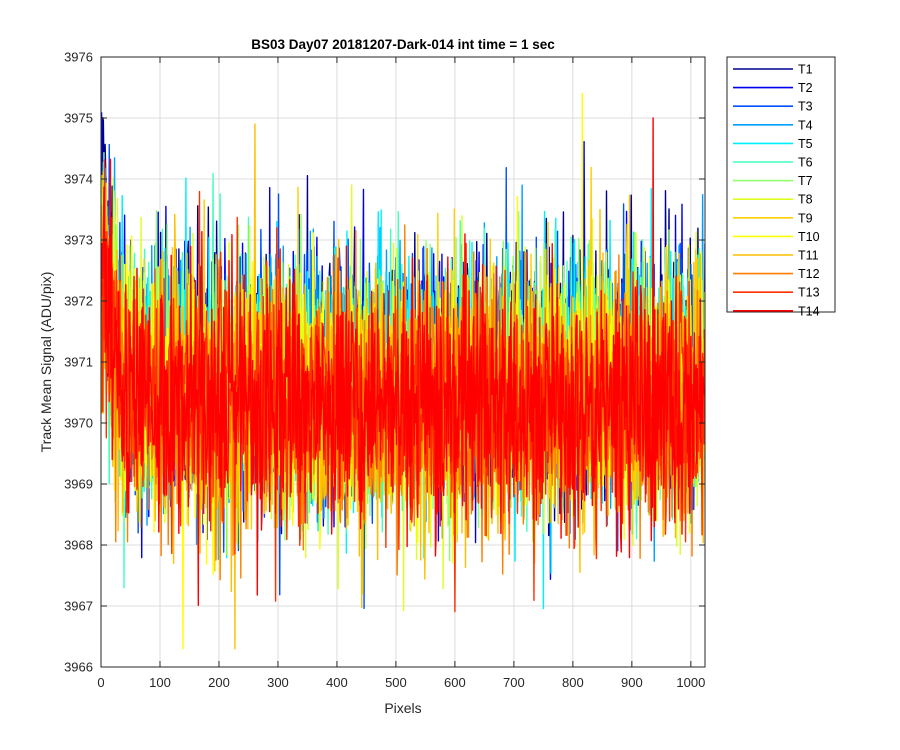 Image resolution: width=900 pixels, height=750 pixels. I want to click on legend-label-t11: T11, so click(808, 256).